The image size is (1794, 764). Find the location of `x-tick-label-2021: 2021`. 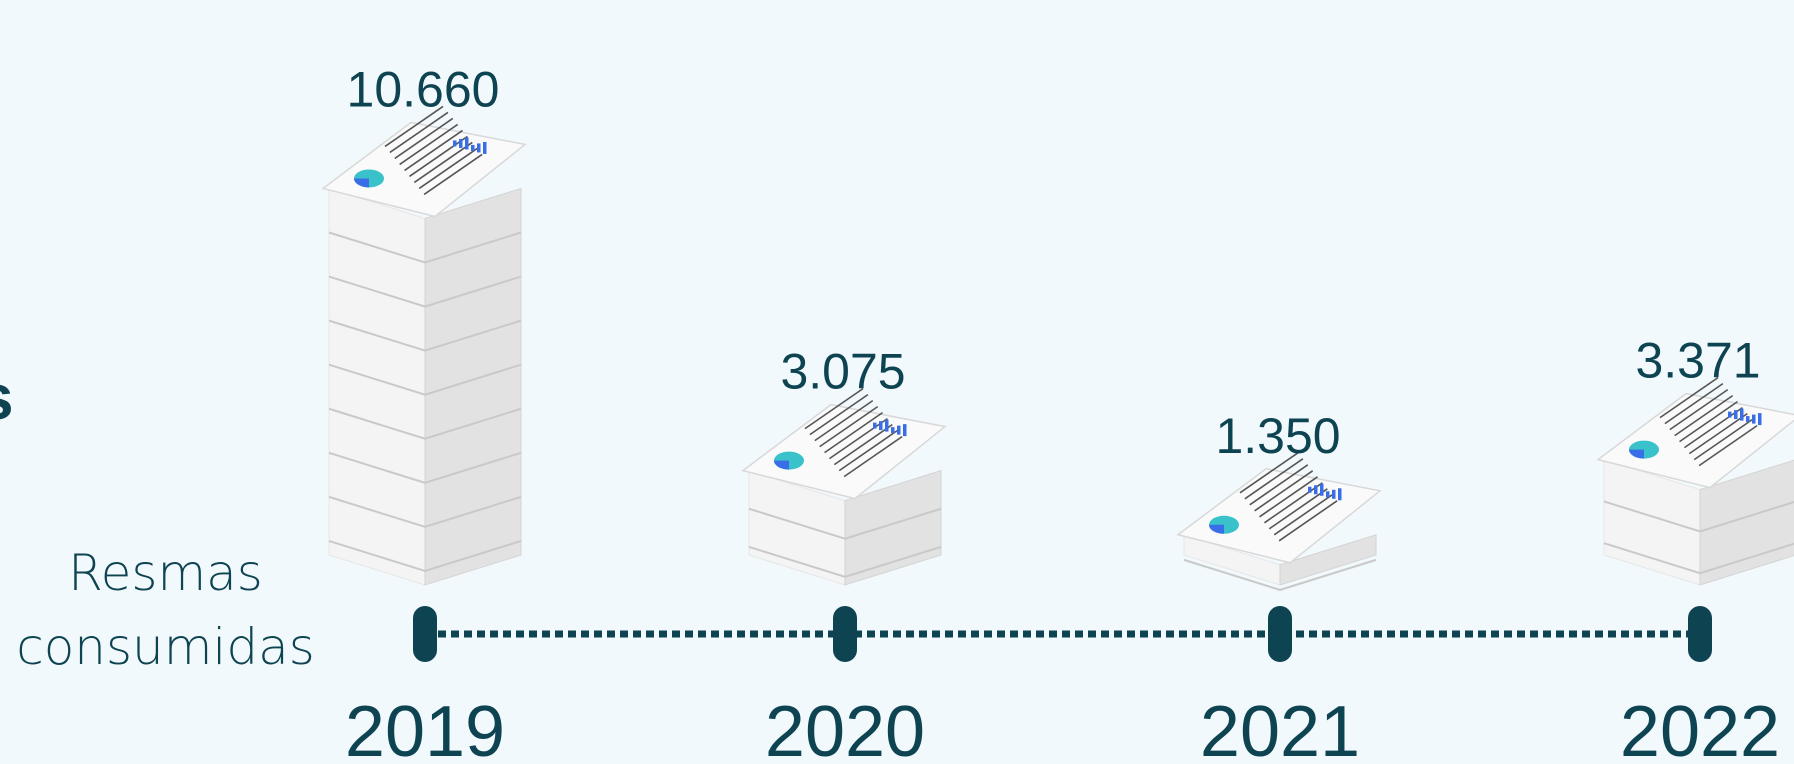

x-tick-label-2021: 2021 is located at coordinates (1280, 728).